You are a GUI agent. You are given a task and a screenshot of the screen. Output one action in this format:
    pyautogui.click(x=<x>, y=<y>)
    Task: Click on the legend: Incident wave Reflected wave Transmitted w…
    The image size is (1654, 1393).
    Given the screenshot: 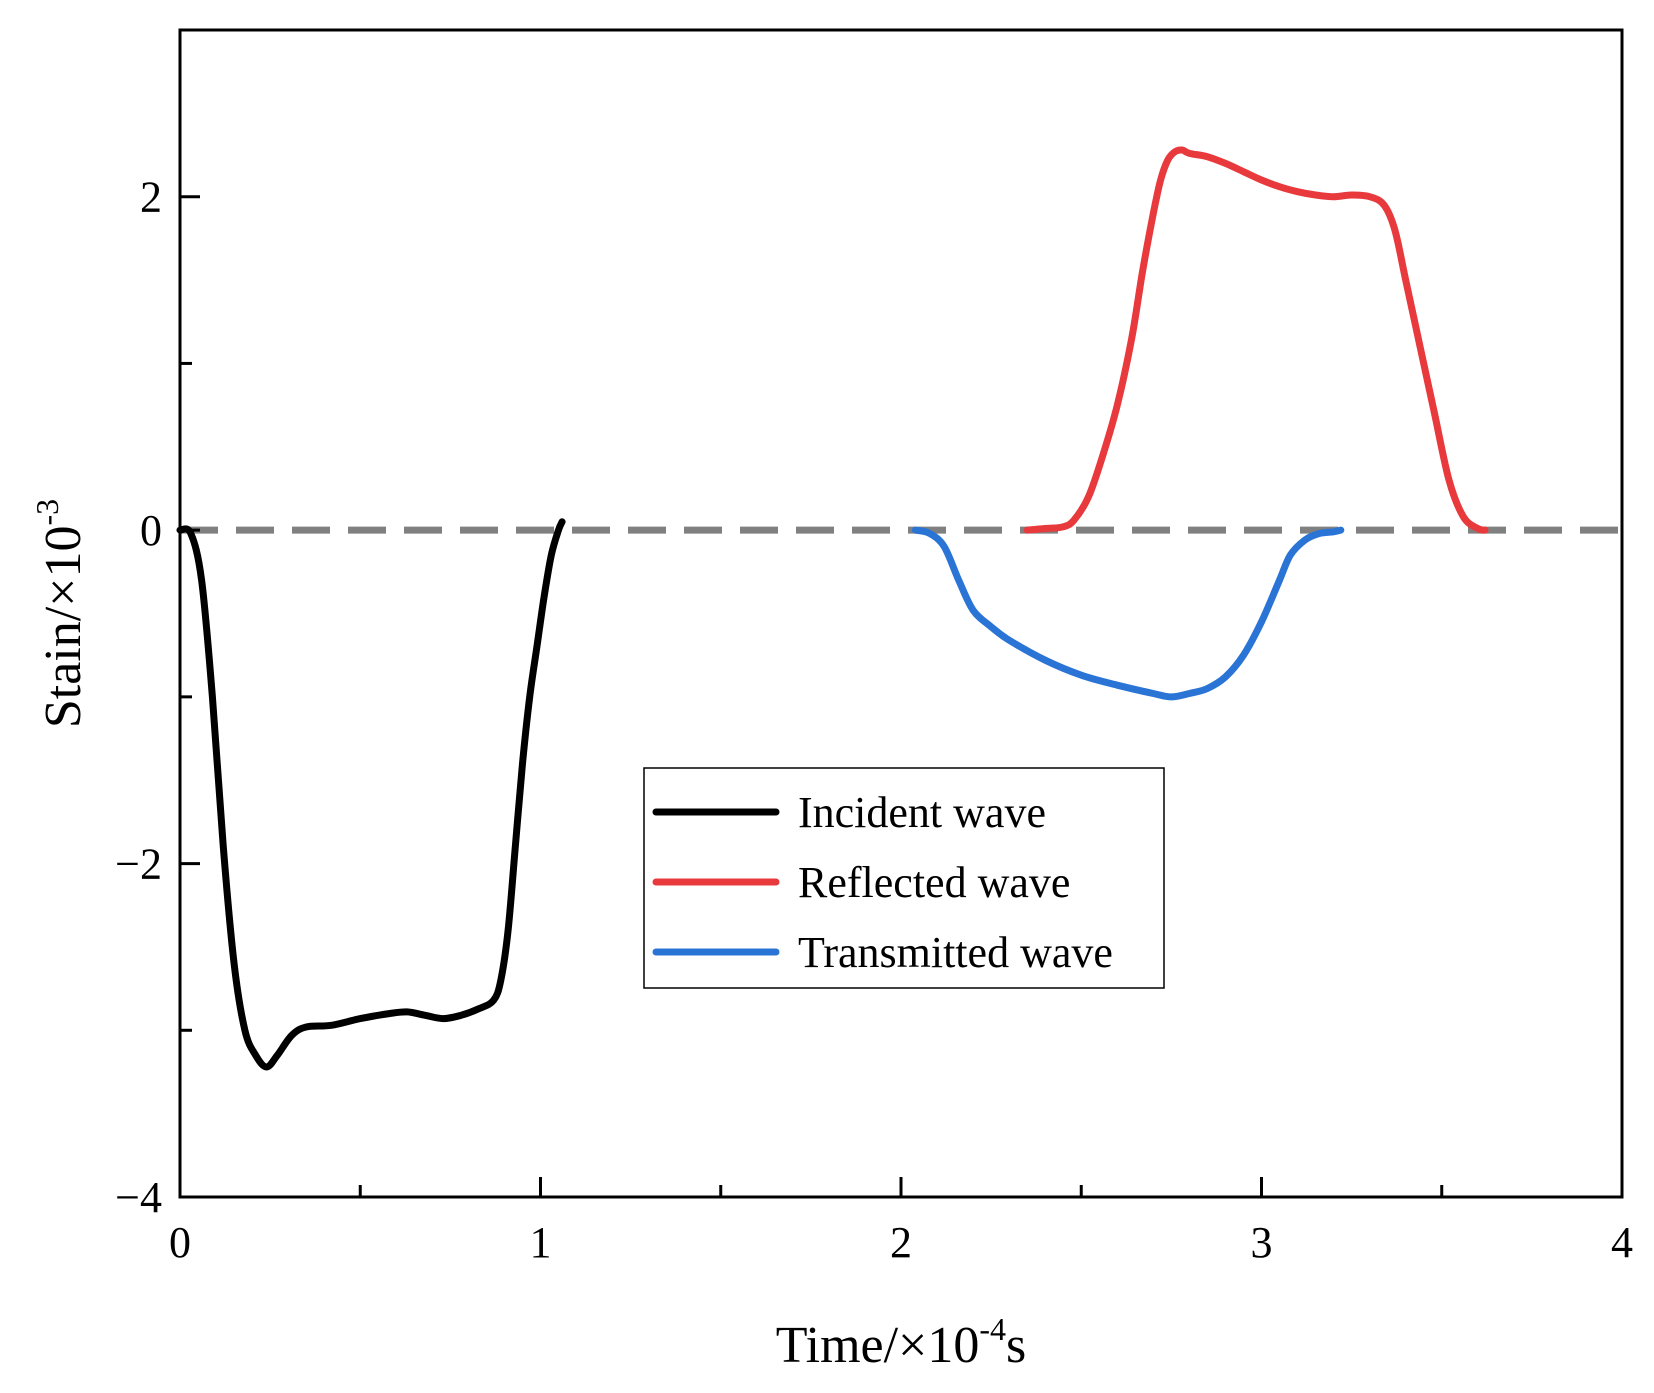 What is the action you would take?
    pyautogui.click(x=904, y=878)
    